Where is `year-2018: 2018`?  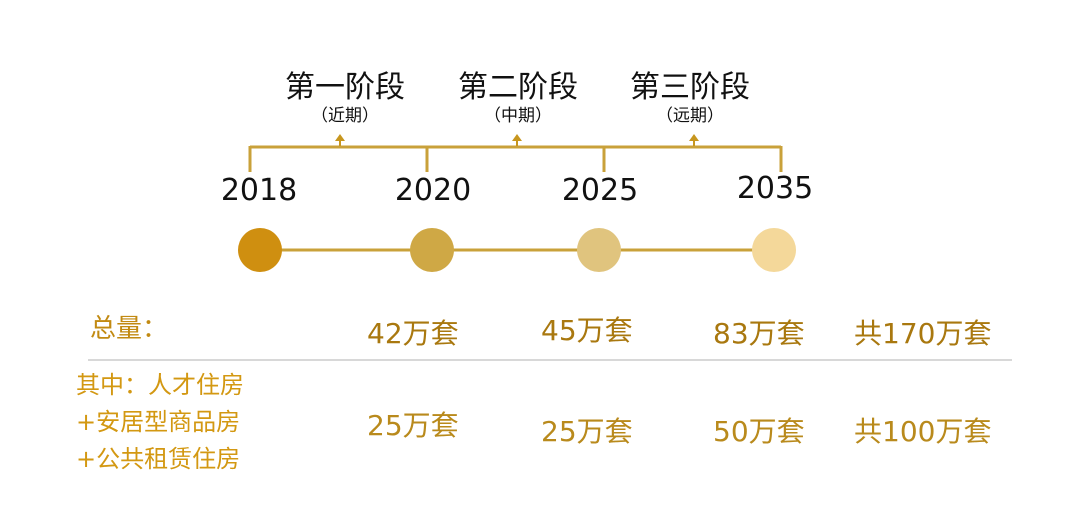 year-2018: 2018 is located at coordinates (259, 190).